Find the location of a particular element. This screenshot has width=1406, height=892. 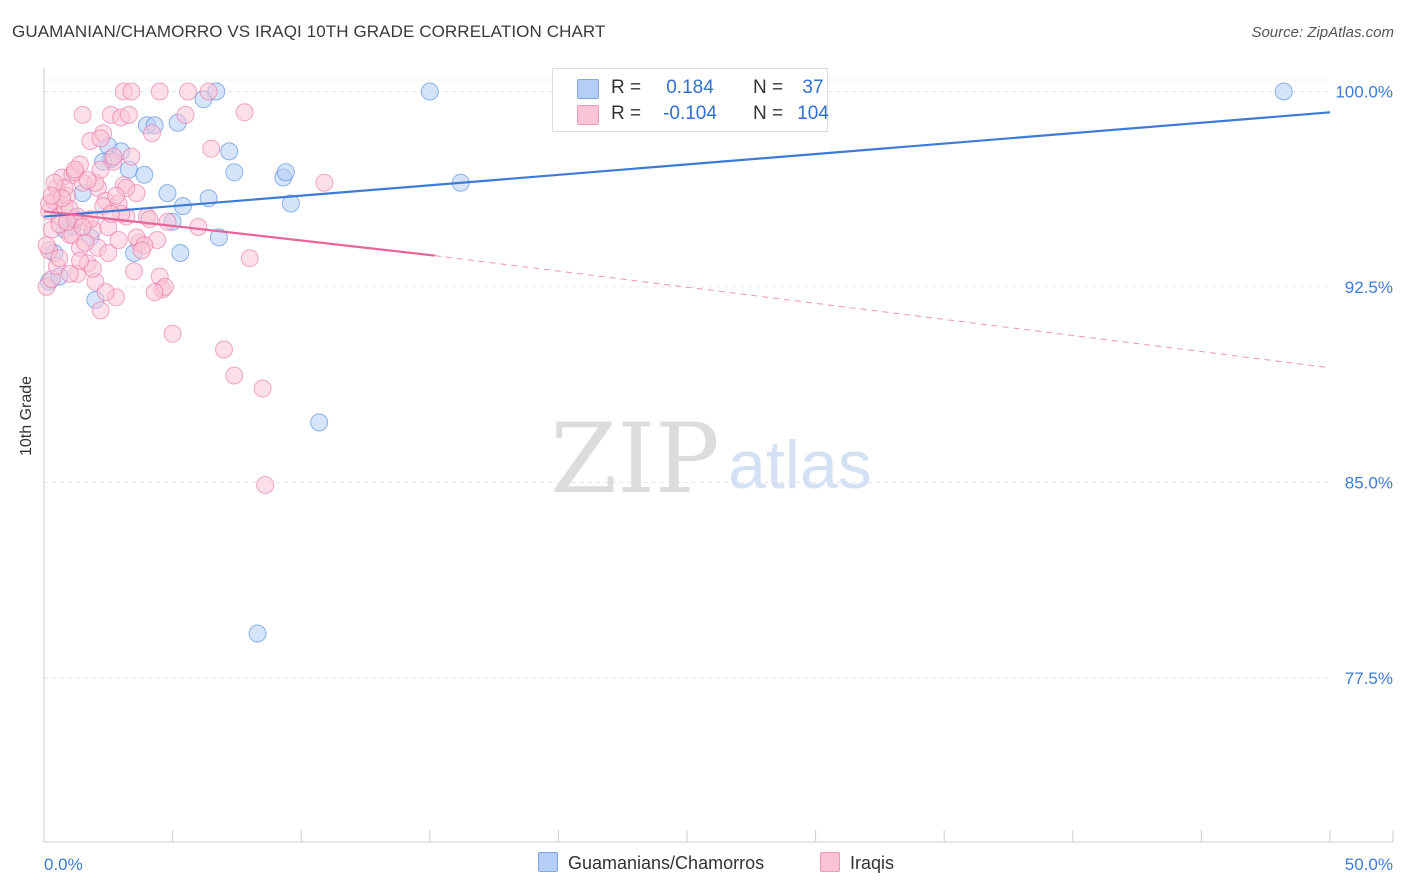

y-tick-label: 77.5% is located at coordinates (1369, 678).